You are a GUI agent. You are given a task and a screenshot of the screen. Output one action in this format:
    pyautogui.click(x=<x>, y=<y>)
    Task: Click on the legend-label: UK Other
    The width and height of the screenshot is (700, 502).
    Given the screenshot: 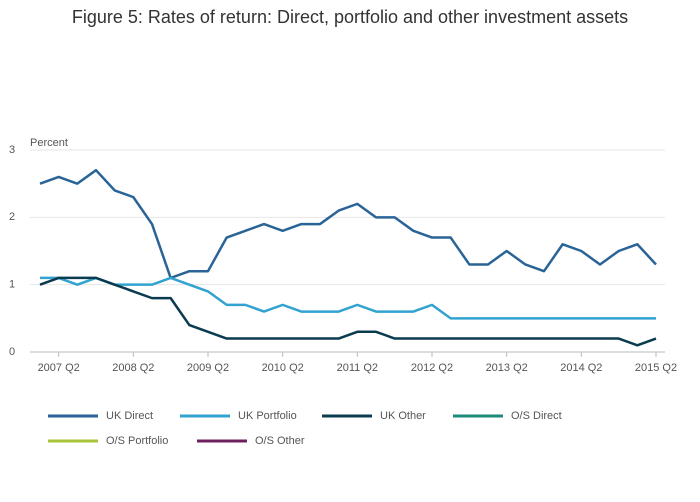 What is the action you would take?
    pyautogui.click(x=403, y=416)
    